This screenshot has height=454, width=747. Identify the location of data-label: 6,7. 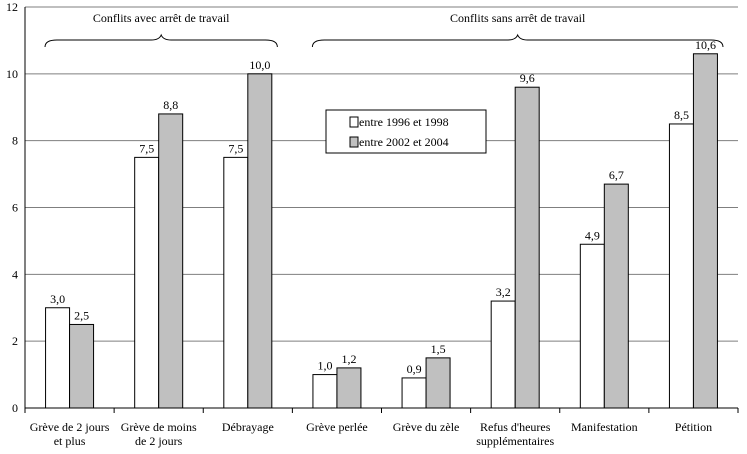
(616, 175).